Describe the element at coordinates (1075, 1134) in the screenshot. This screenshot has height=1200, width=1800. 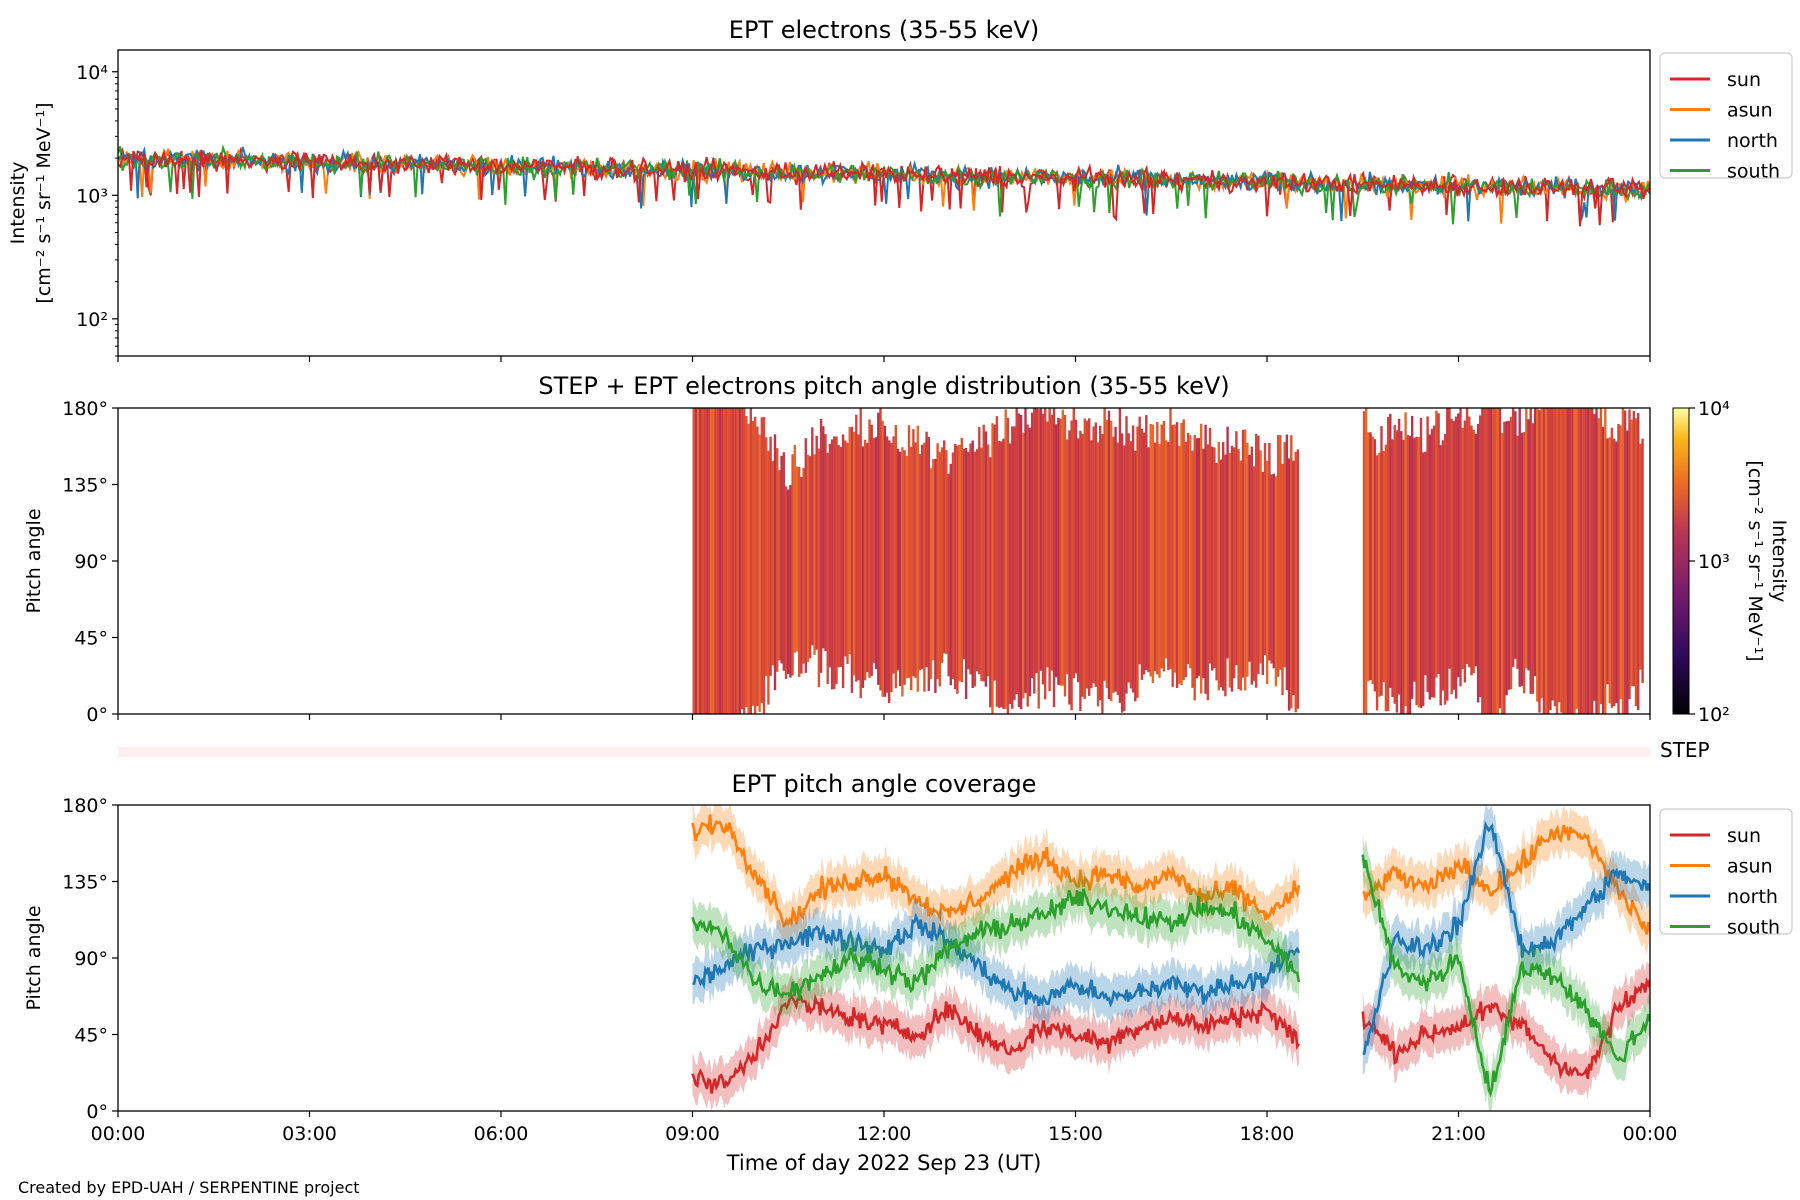
I see `x-tick-label: 15:00` at that location.